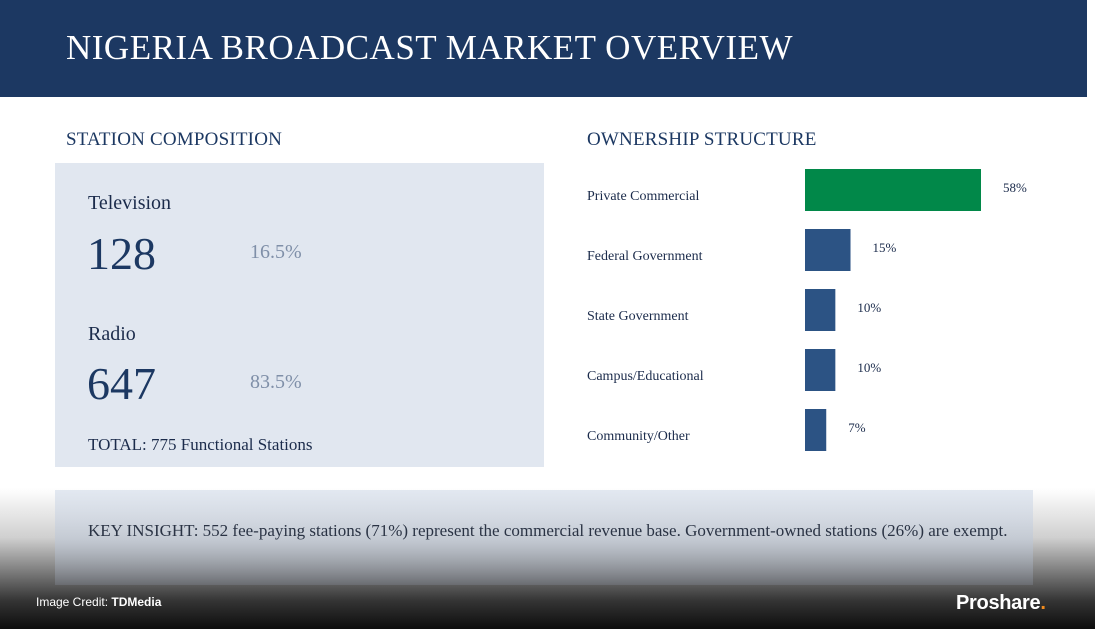 The image size is (1095, 629). I want to click on bar-label: Private Commercial, so click(643, 196).